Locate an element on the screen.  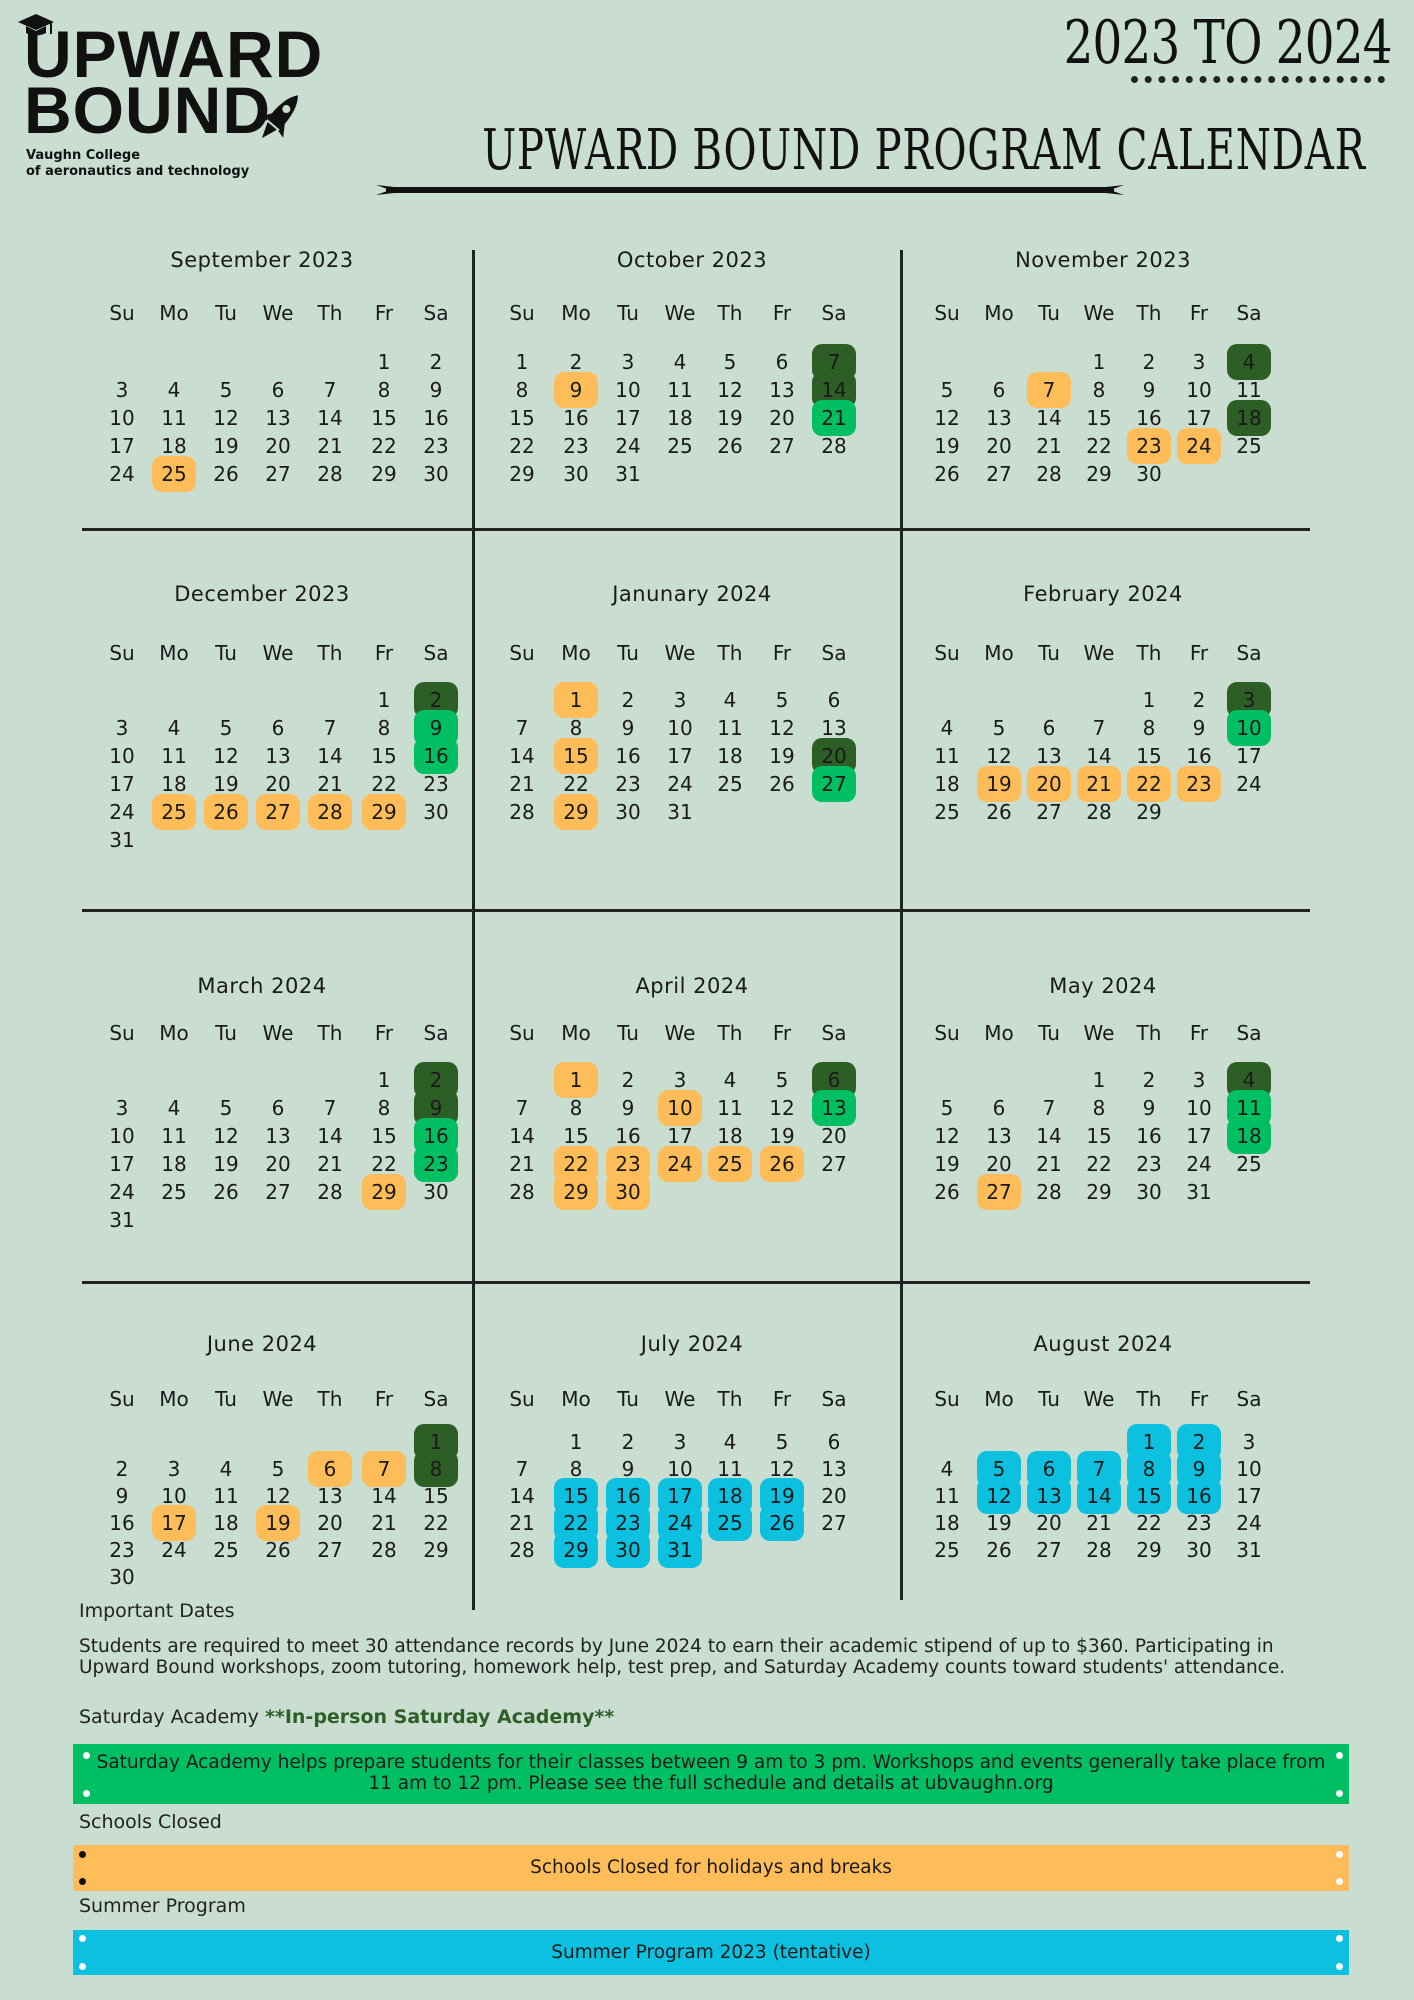
logo-subtitle-line-2: of aeronautics and technology is located at coordinates (138, 171).